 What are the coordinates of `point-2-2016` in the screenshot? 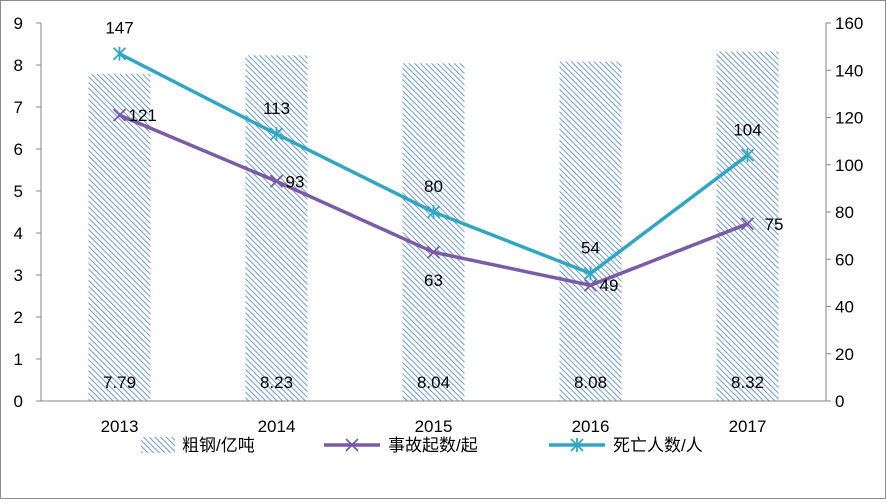 It's located at (590, 273).